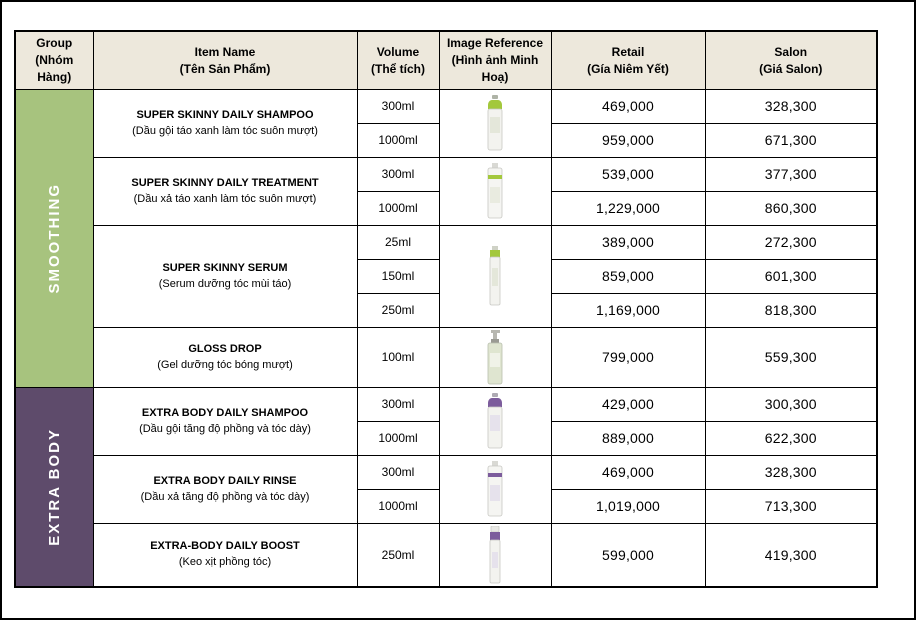  I want to click on col-header-item-name-vi: (Tên Sản Phẩm), so click(225, 68).